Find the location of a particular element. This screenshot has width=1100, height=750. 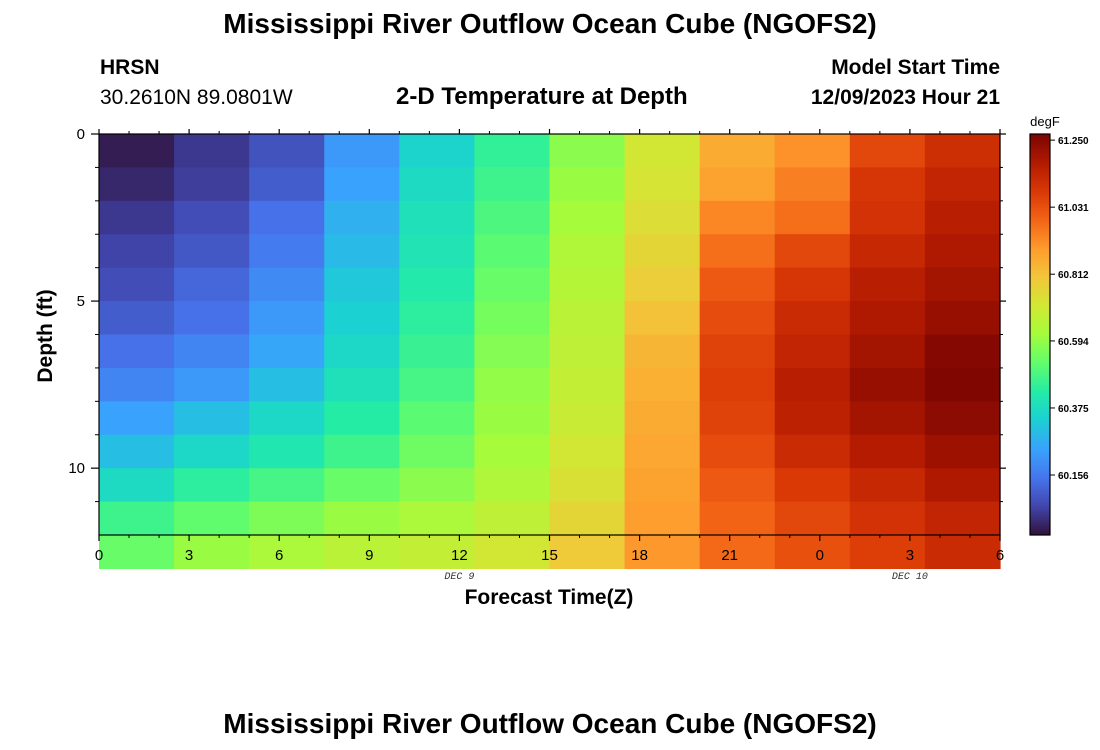

y-axis-label: Depth (ft) is located at coordinates (45, 335).